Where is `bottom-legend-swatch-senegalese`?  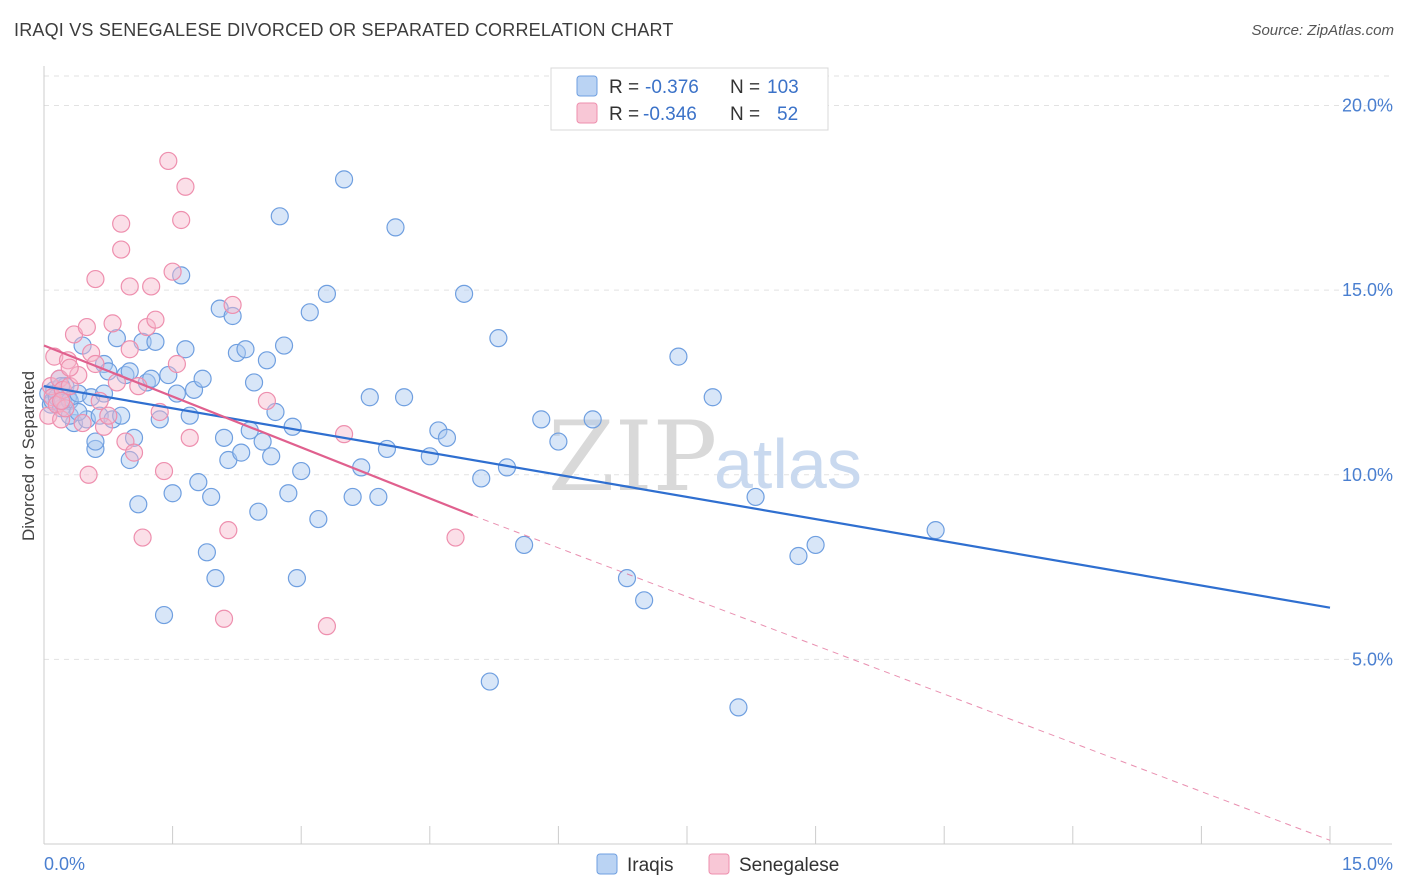 bottom-legend-swatch-senegalese is located at coordinates (719, 864).